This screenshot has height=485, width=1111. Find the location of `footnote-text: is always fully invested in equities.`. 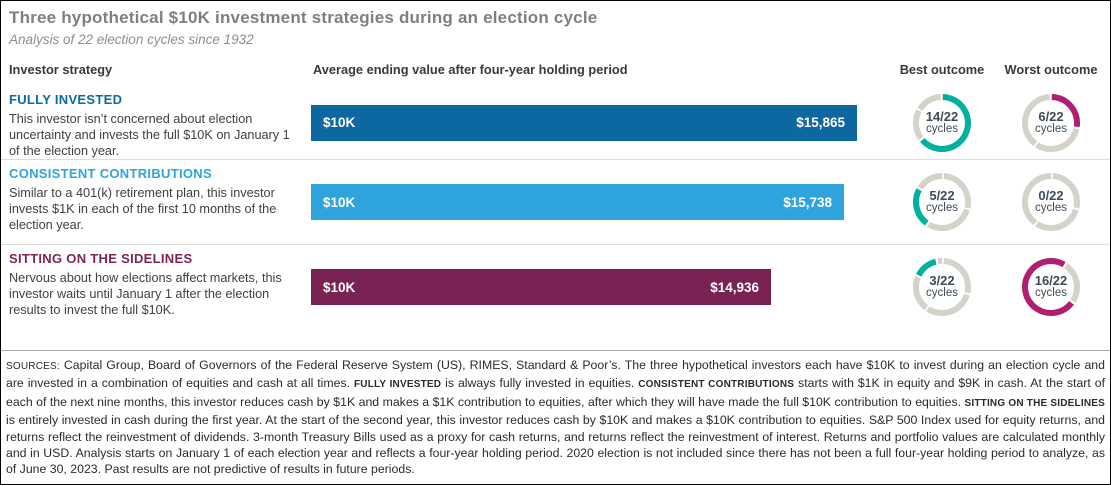

footnote-text: is always fully invested in equities. is located at coordinates (540, 383).